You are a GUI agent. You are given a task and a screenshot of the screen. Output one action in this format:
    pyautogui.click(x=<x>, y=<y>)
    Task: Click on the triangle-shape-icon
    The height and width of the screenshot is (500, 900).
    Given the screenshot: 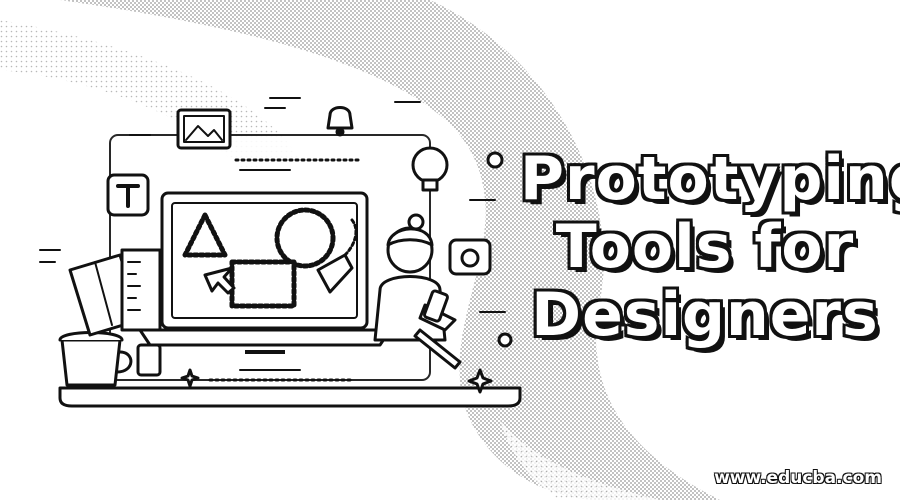 What is the action you would take?
    pyautogui.click(x=205, y=235)
    